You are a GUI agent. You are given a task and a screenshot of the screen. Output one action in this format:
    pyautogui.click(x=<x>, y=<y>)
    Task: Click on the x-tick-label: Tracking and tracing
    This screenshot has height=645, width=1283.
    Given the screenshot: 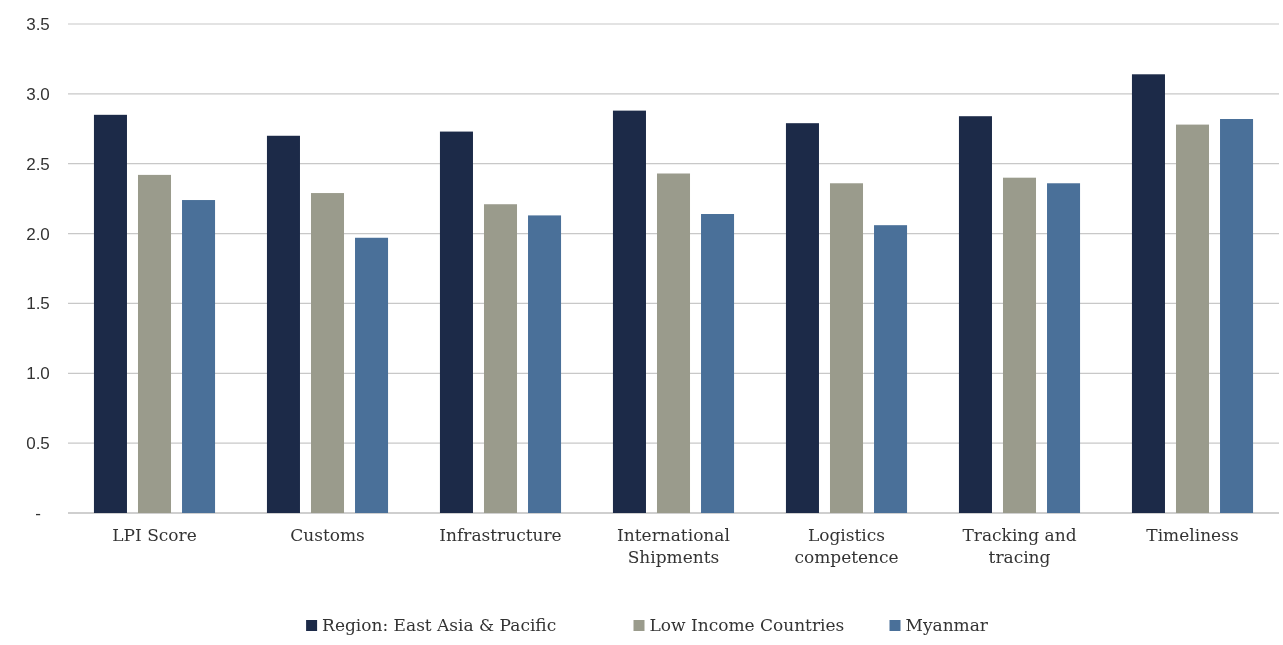 What is the action you would take?
    pyautogui.click(x=1019, y=546)
    